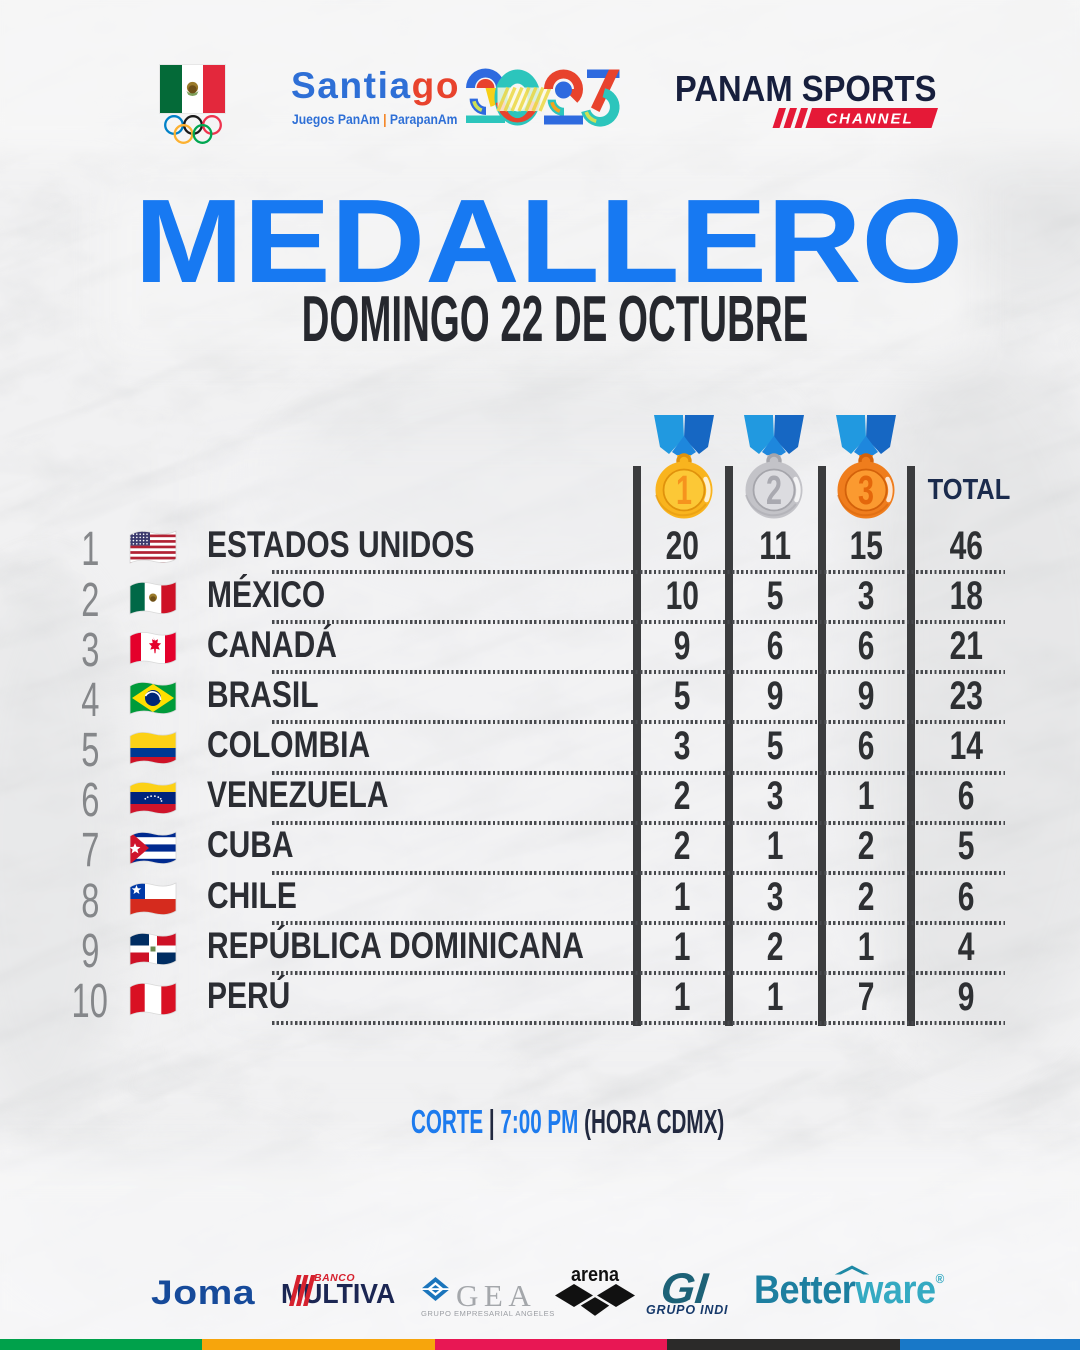 The width and height of the screenshot is (1080, 1350). I want to click on svg-text: 2, so click(774, 490).